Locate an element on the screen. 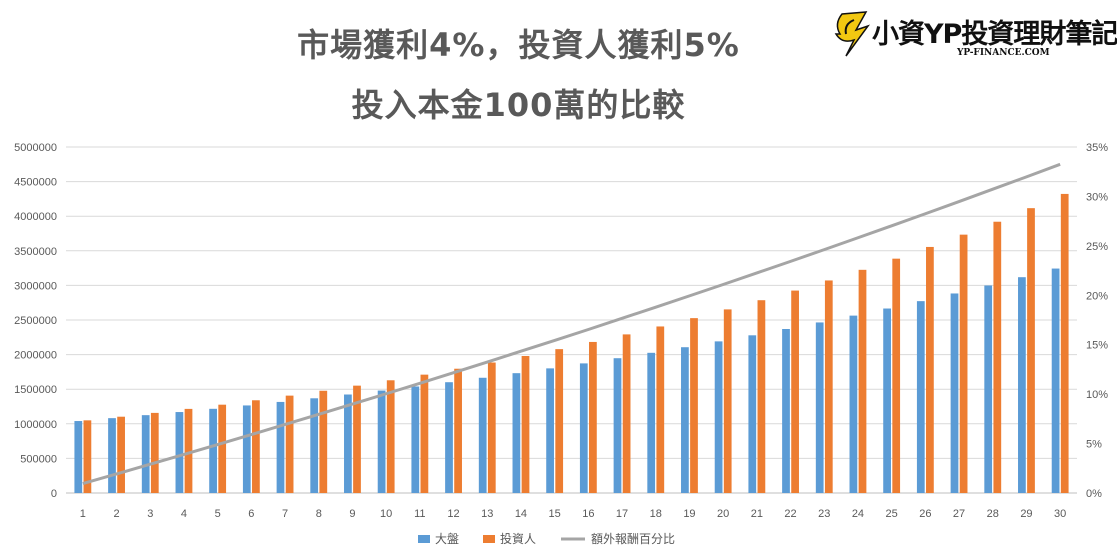  x-tick-label: 9 is located at coordinates (352, 514).